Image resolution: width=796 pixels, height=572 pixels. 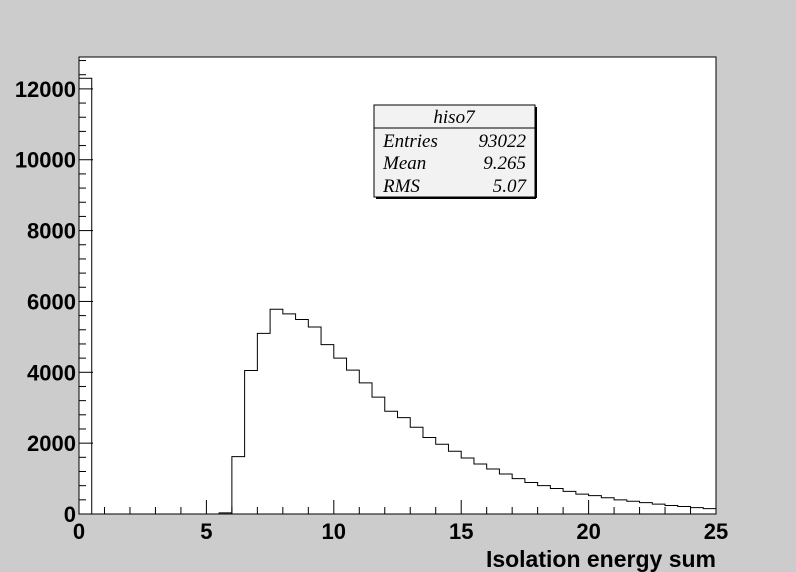 I want to click on x-tick-label: 10, so click(x=334, y=531).